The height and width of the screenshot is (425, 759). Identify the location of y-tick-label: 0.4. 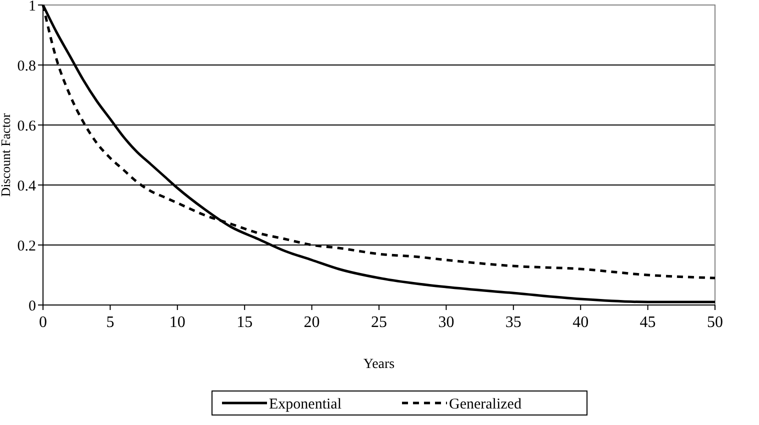
(26, 186).